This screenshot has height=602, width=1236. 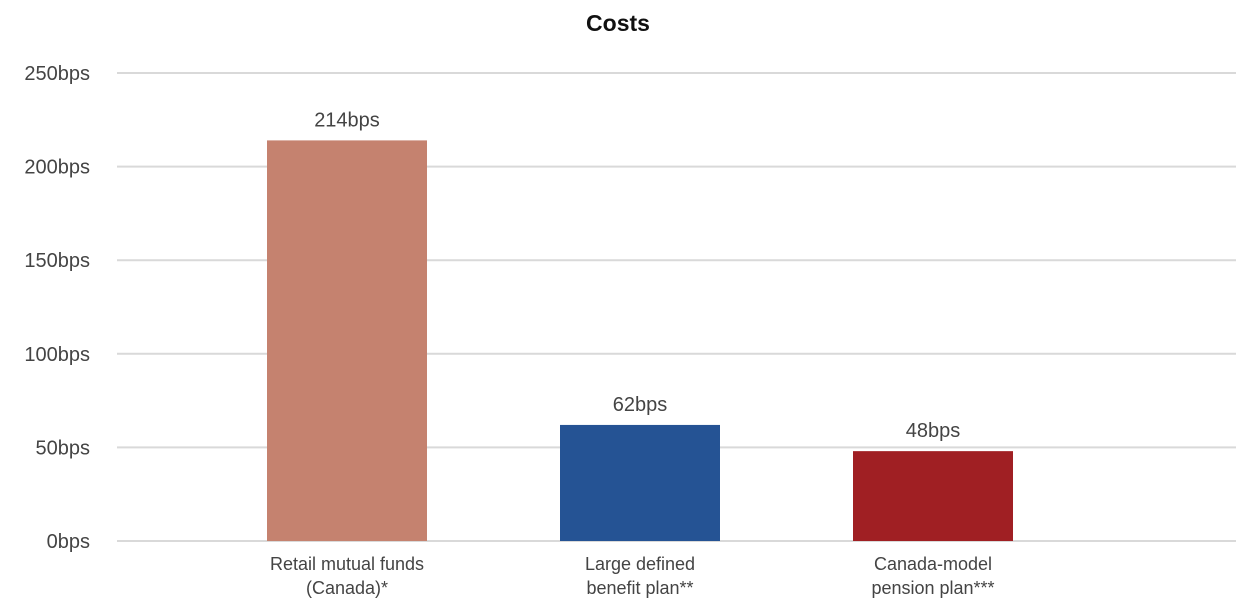 I want to click on x-category-label: Canada-model, so click(x=933, y=564).